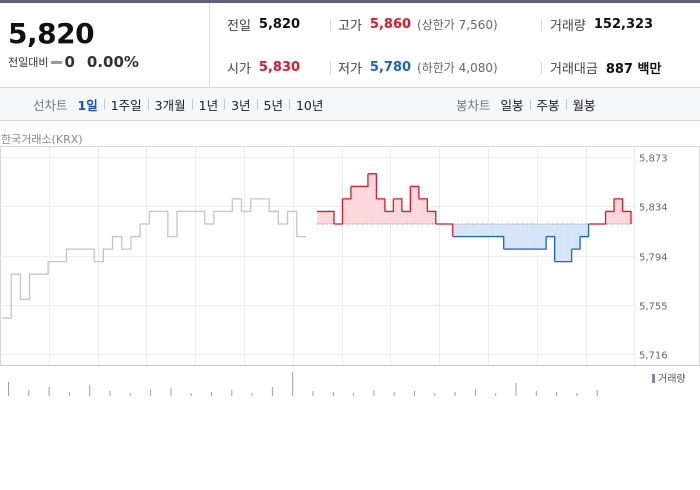  Describe the element at coordinates (303, 384) in the screenshot. I see `volume-bars` at that location.